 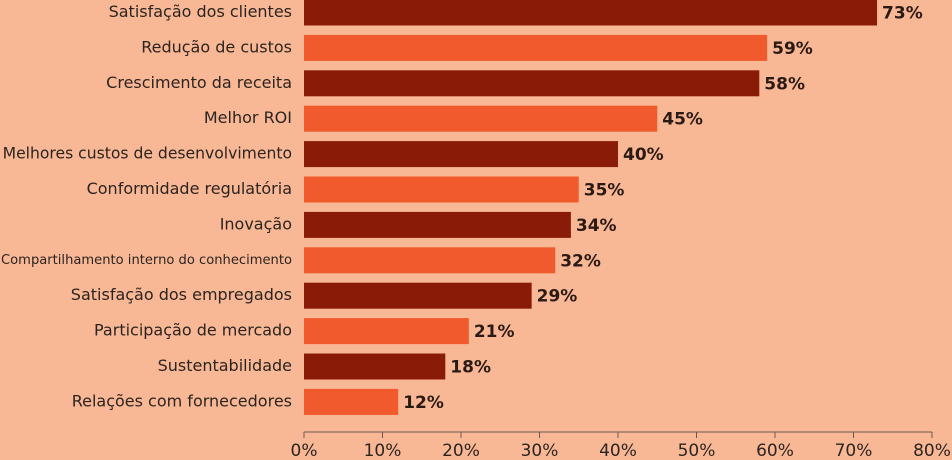 I want to click on value-label: 29%, so click(x=557, y=297).